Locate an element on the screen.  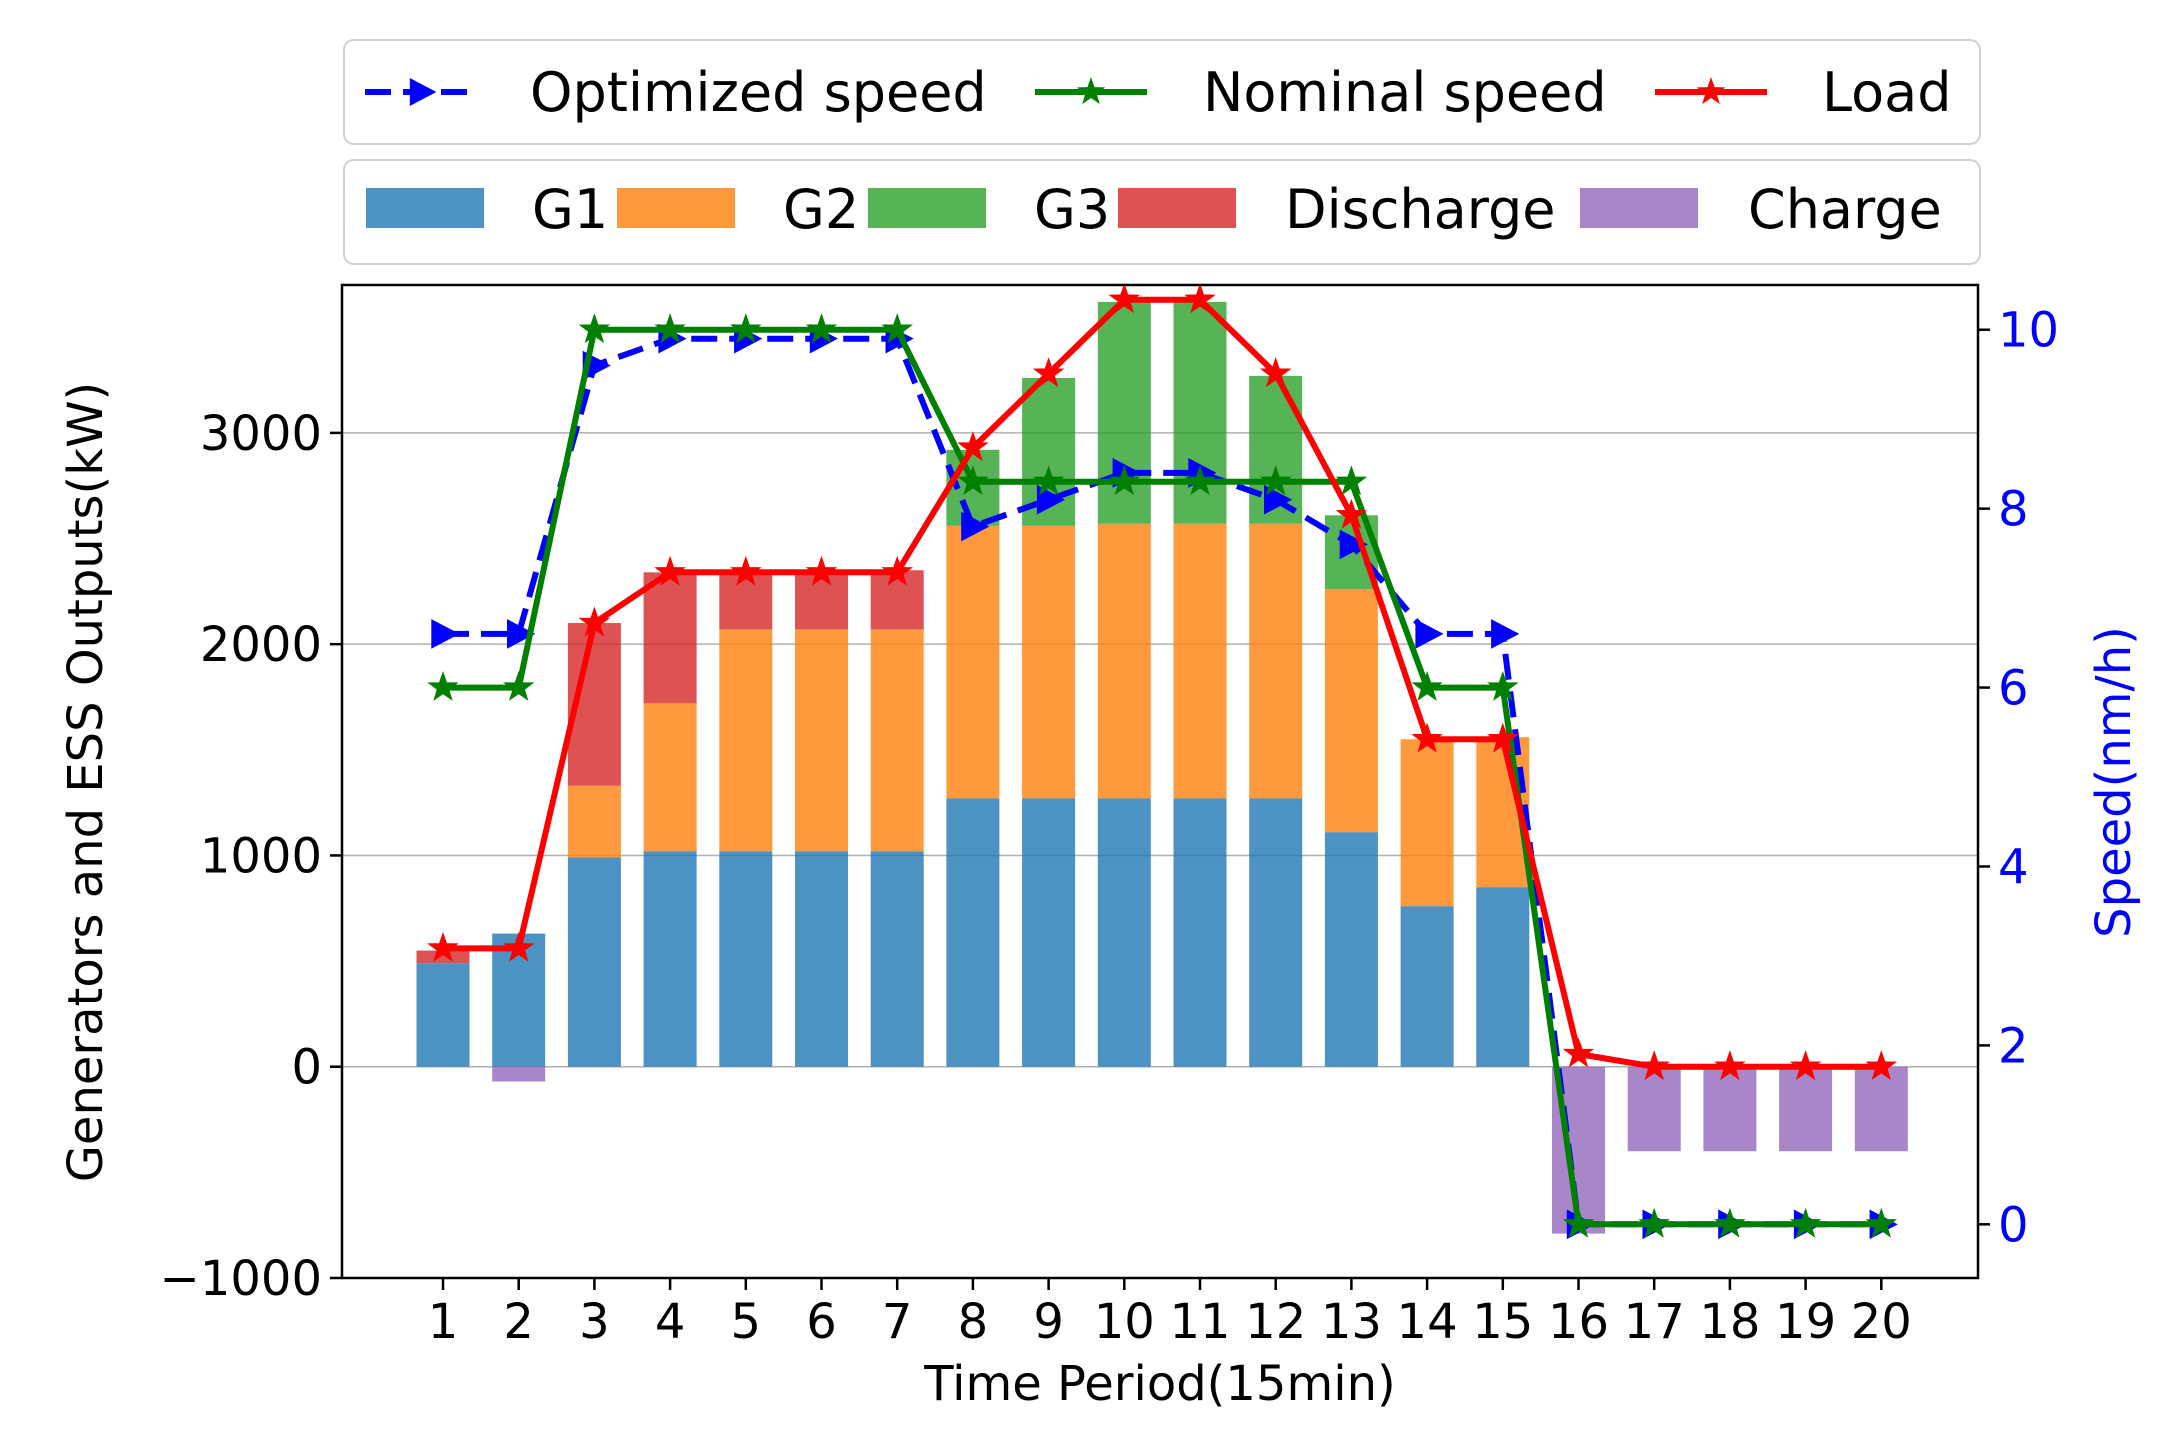
x-tick-label: 8 is located at coordinates (973, 1322).